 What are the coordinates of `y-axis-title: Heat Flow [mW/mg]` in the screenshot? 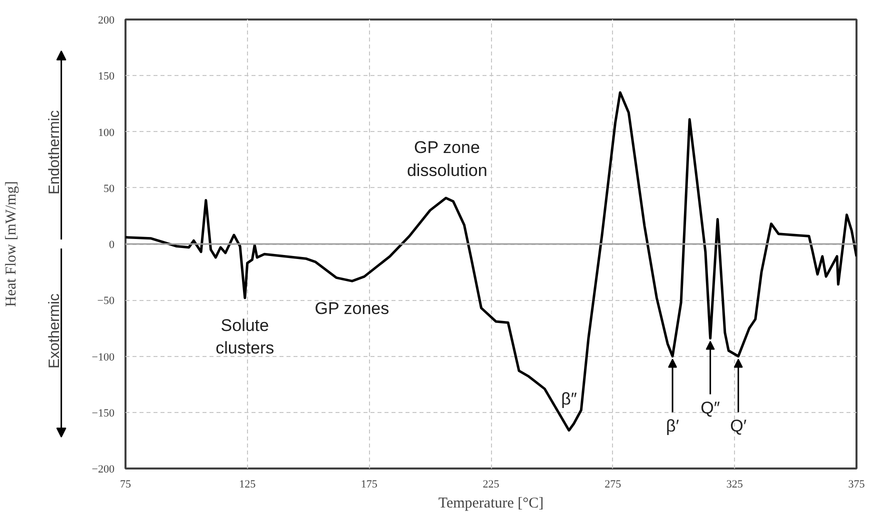 It's located at (12, 244).